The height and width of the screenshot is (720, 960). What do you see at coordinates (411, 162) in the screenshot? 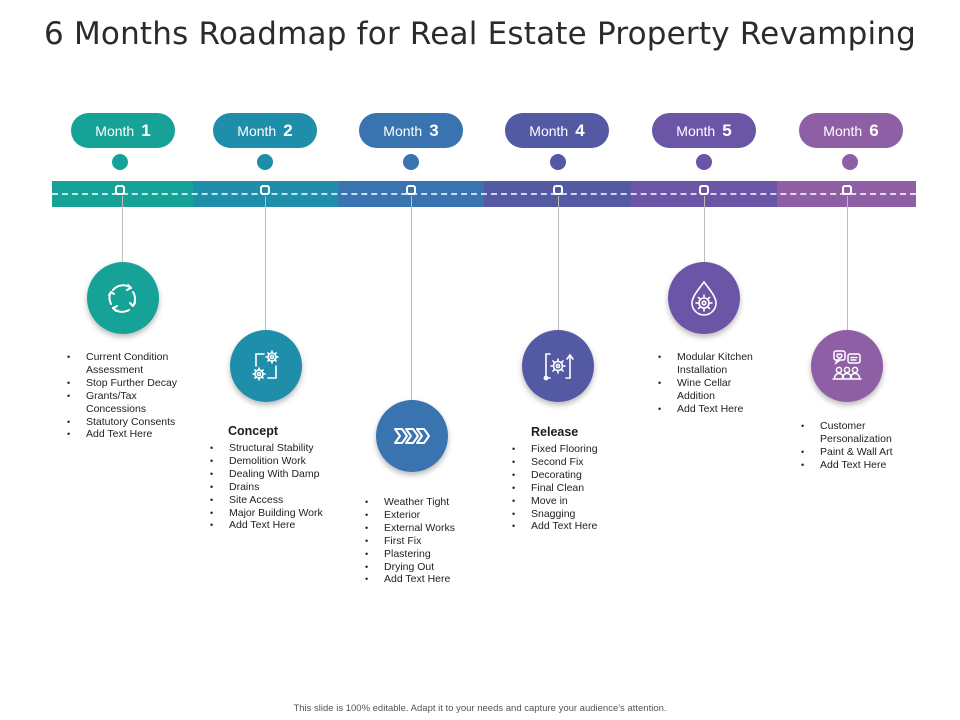
I see `month-3-dot` at bounding box center [411, 162].